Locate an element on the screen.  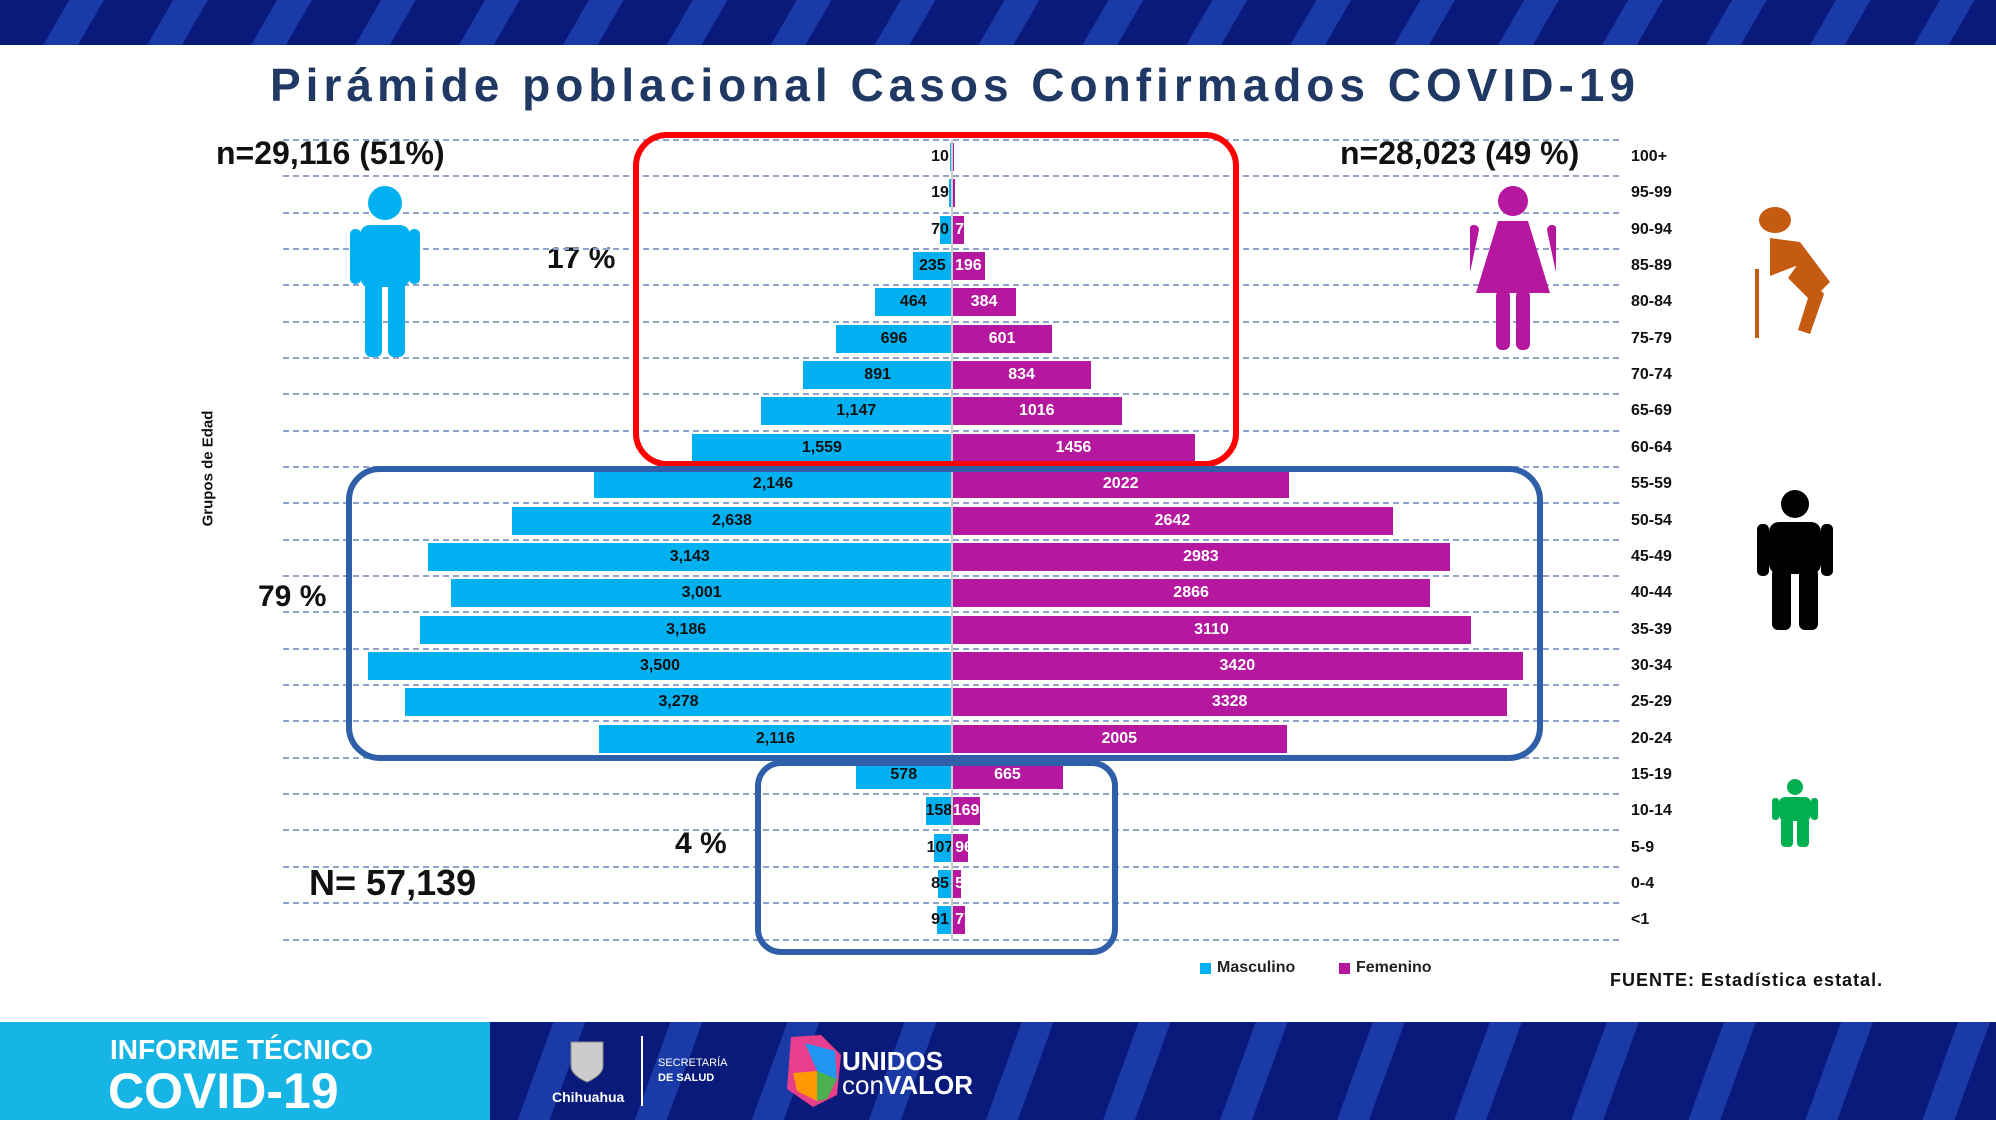
data-label-femenino: 77 is located at coordinates (964, 920).